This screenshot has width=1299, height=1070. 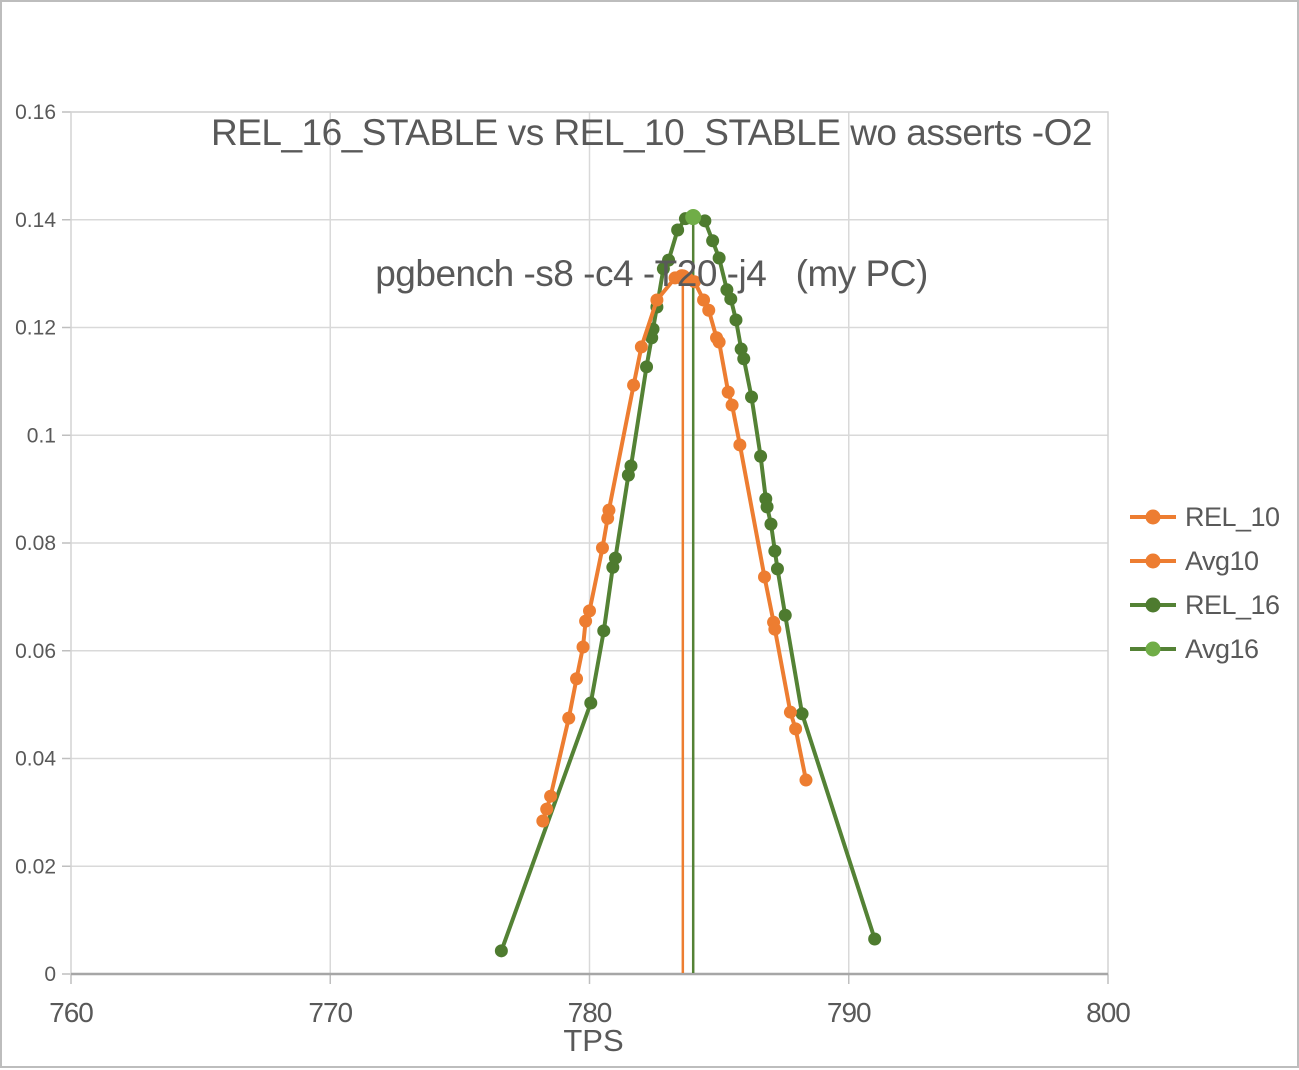 What do you see at coordinates (1222, 560) in the screenshot?
I see `legend-item-label: Avg10` at bounding box center [1222, 560].